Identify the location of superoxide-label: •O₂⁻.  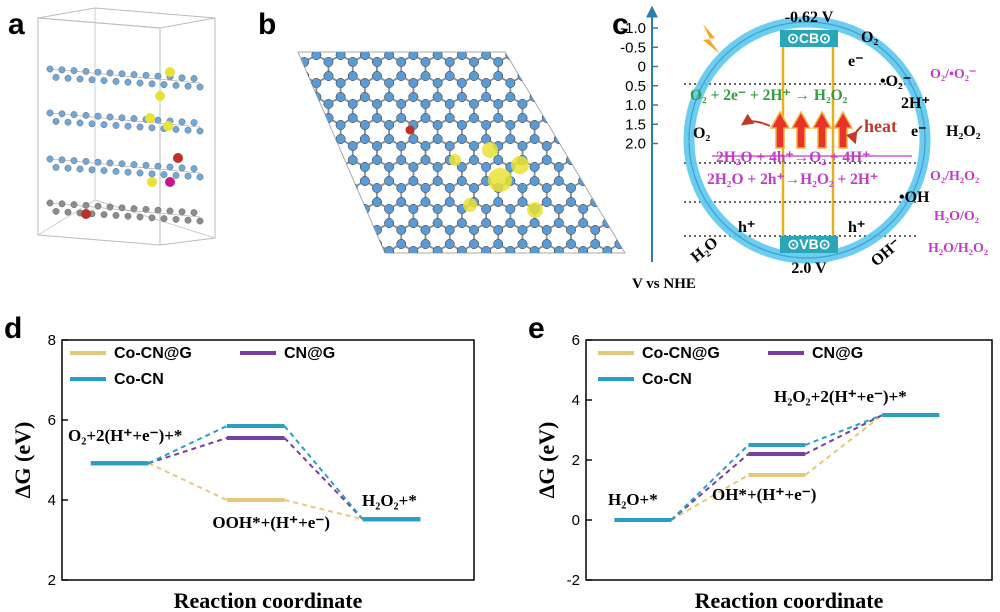
(895, 81).